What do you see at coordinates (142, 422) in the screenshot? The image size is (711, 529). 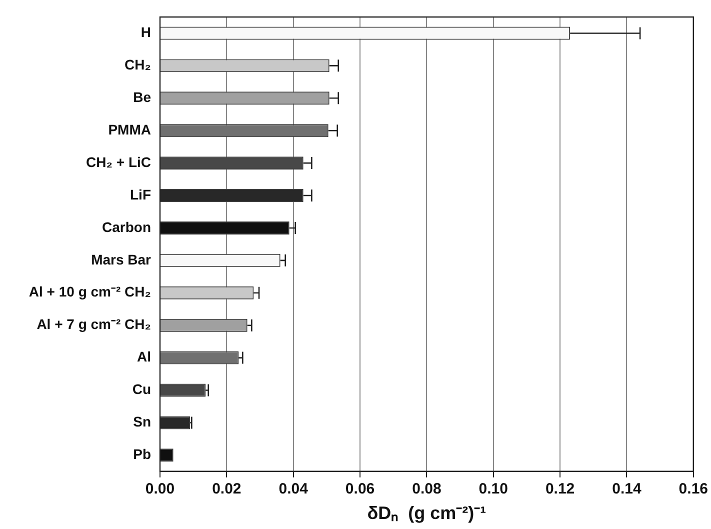 I see `y-tick-label: Sn` at bounding box center [142, 422].